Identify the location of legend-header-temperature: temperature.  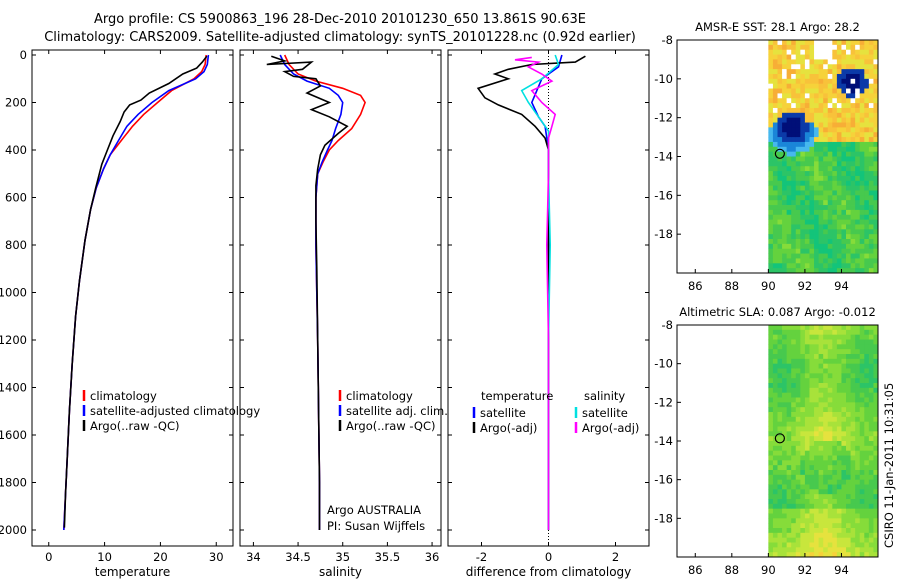
(517, 396).